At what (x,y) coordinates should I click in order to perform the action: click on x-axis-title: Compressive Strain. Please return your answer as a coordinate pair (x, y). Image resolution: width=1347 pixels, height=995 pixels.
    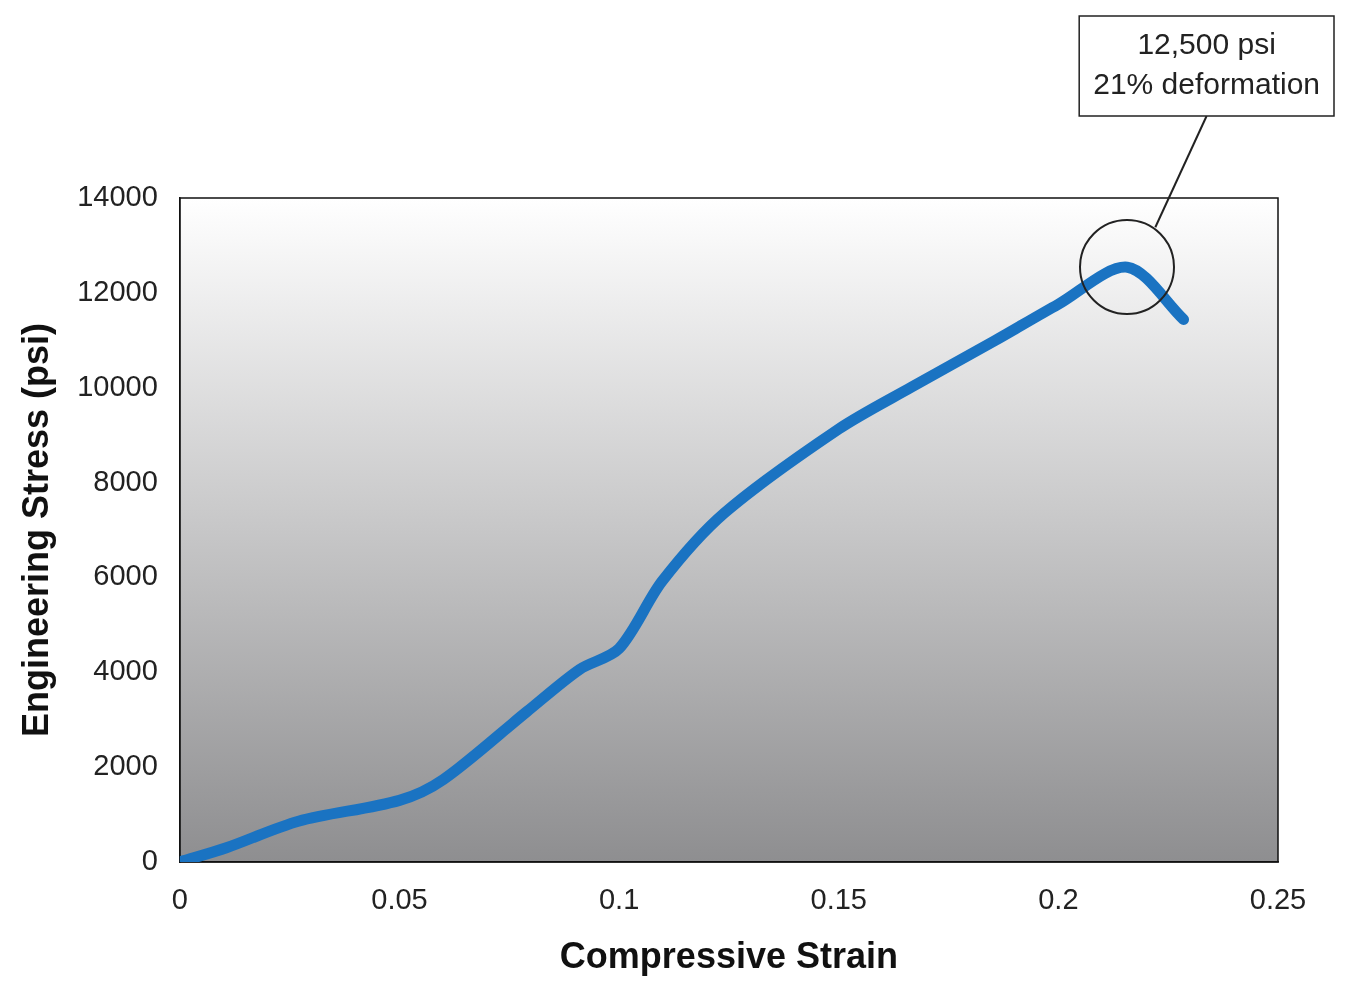
    Looking at the image, I should click on (728, 956).